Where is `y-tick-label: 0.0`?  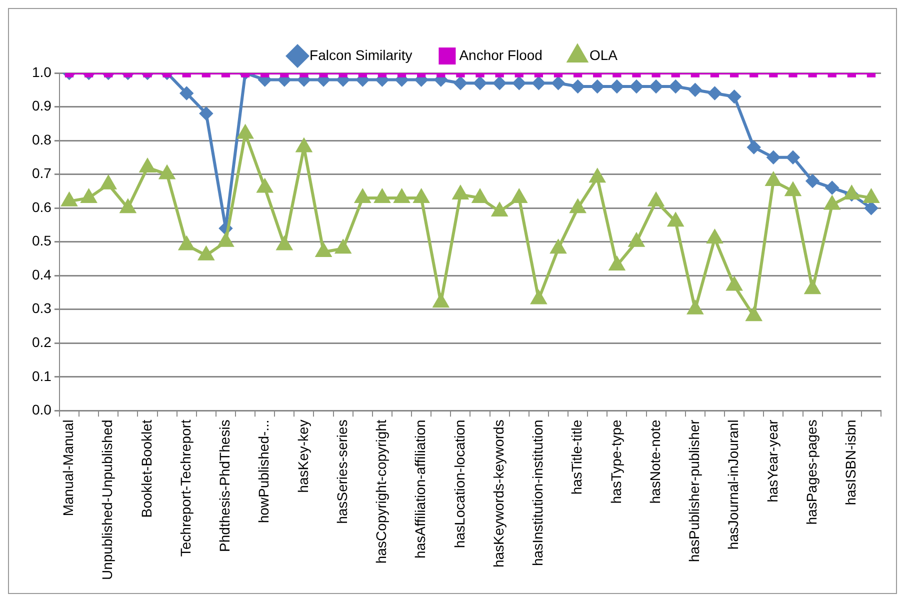 y-tick-label: 0.0 is located at coordinates (42, 410).